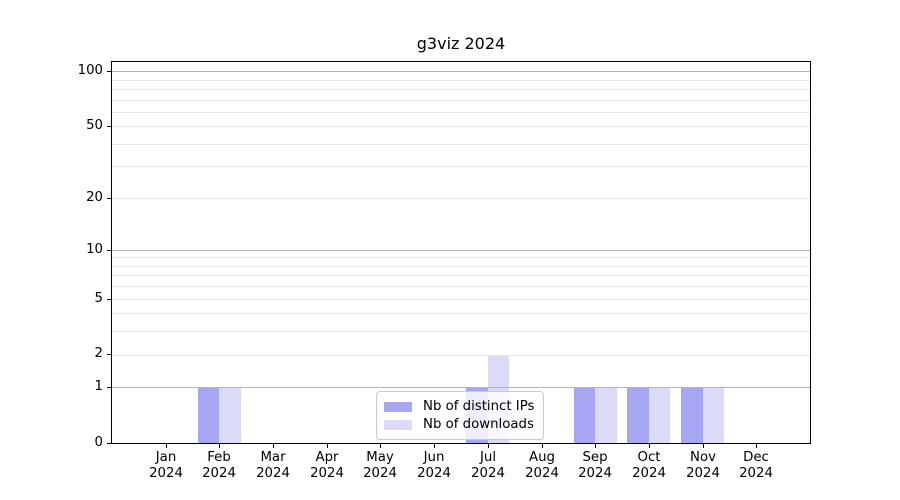 This screenshot has height=500, width=900. Describe the element at coordinates (606, 415) in the screenshot. I see `bar-nb-of-downloads-sep` at that location.